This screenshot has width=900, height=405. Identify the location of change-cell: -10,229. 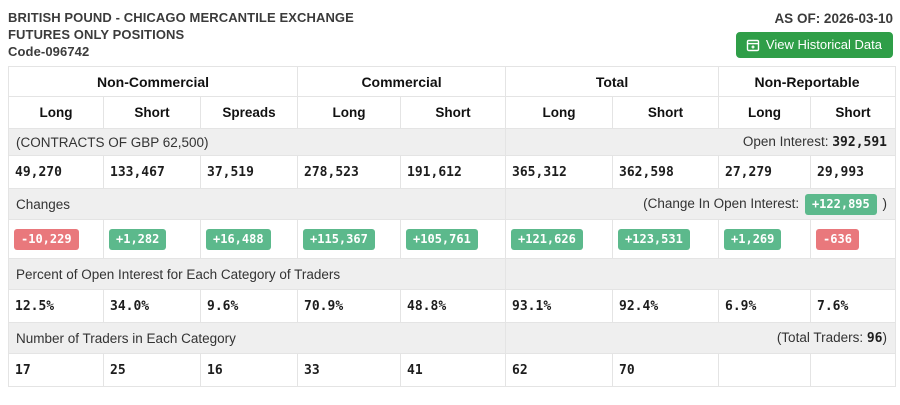
(56, 239).